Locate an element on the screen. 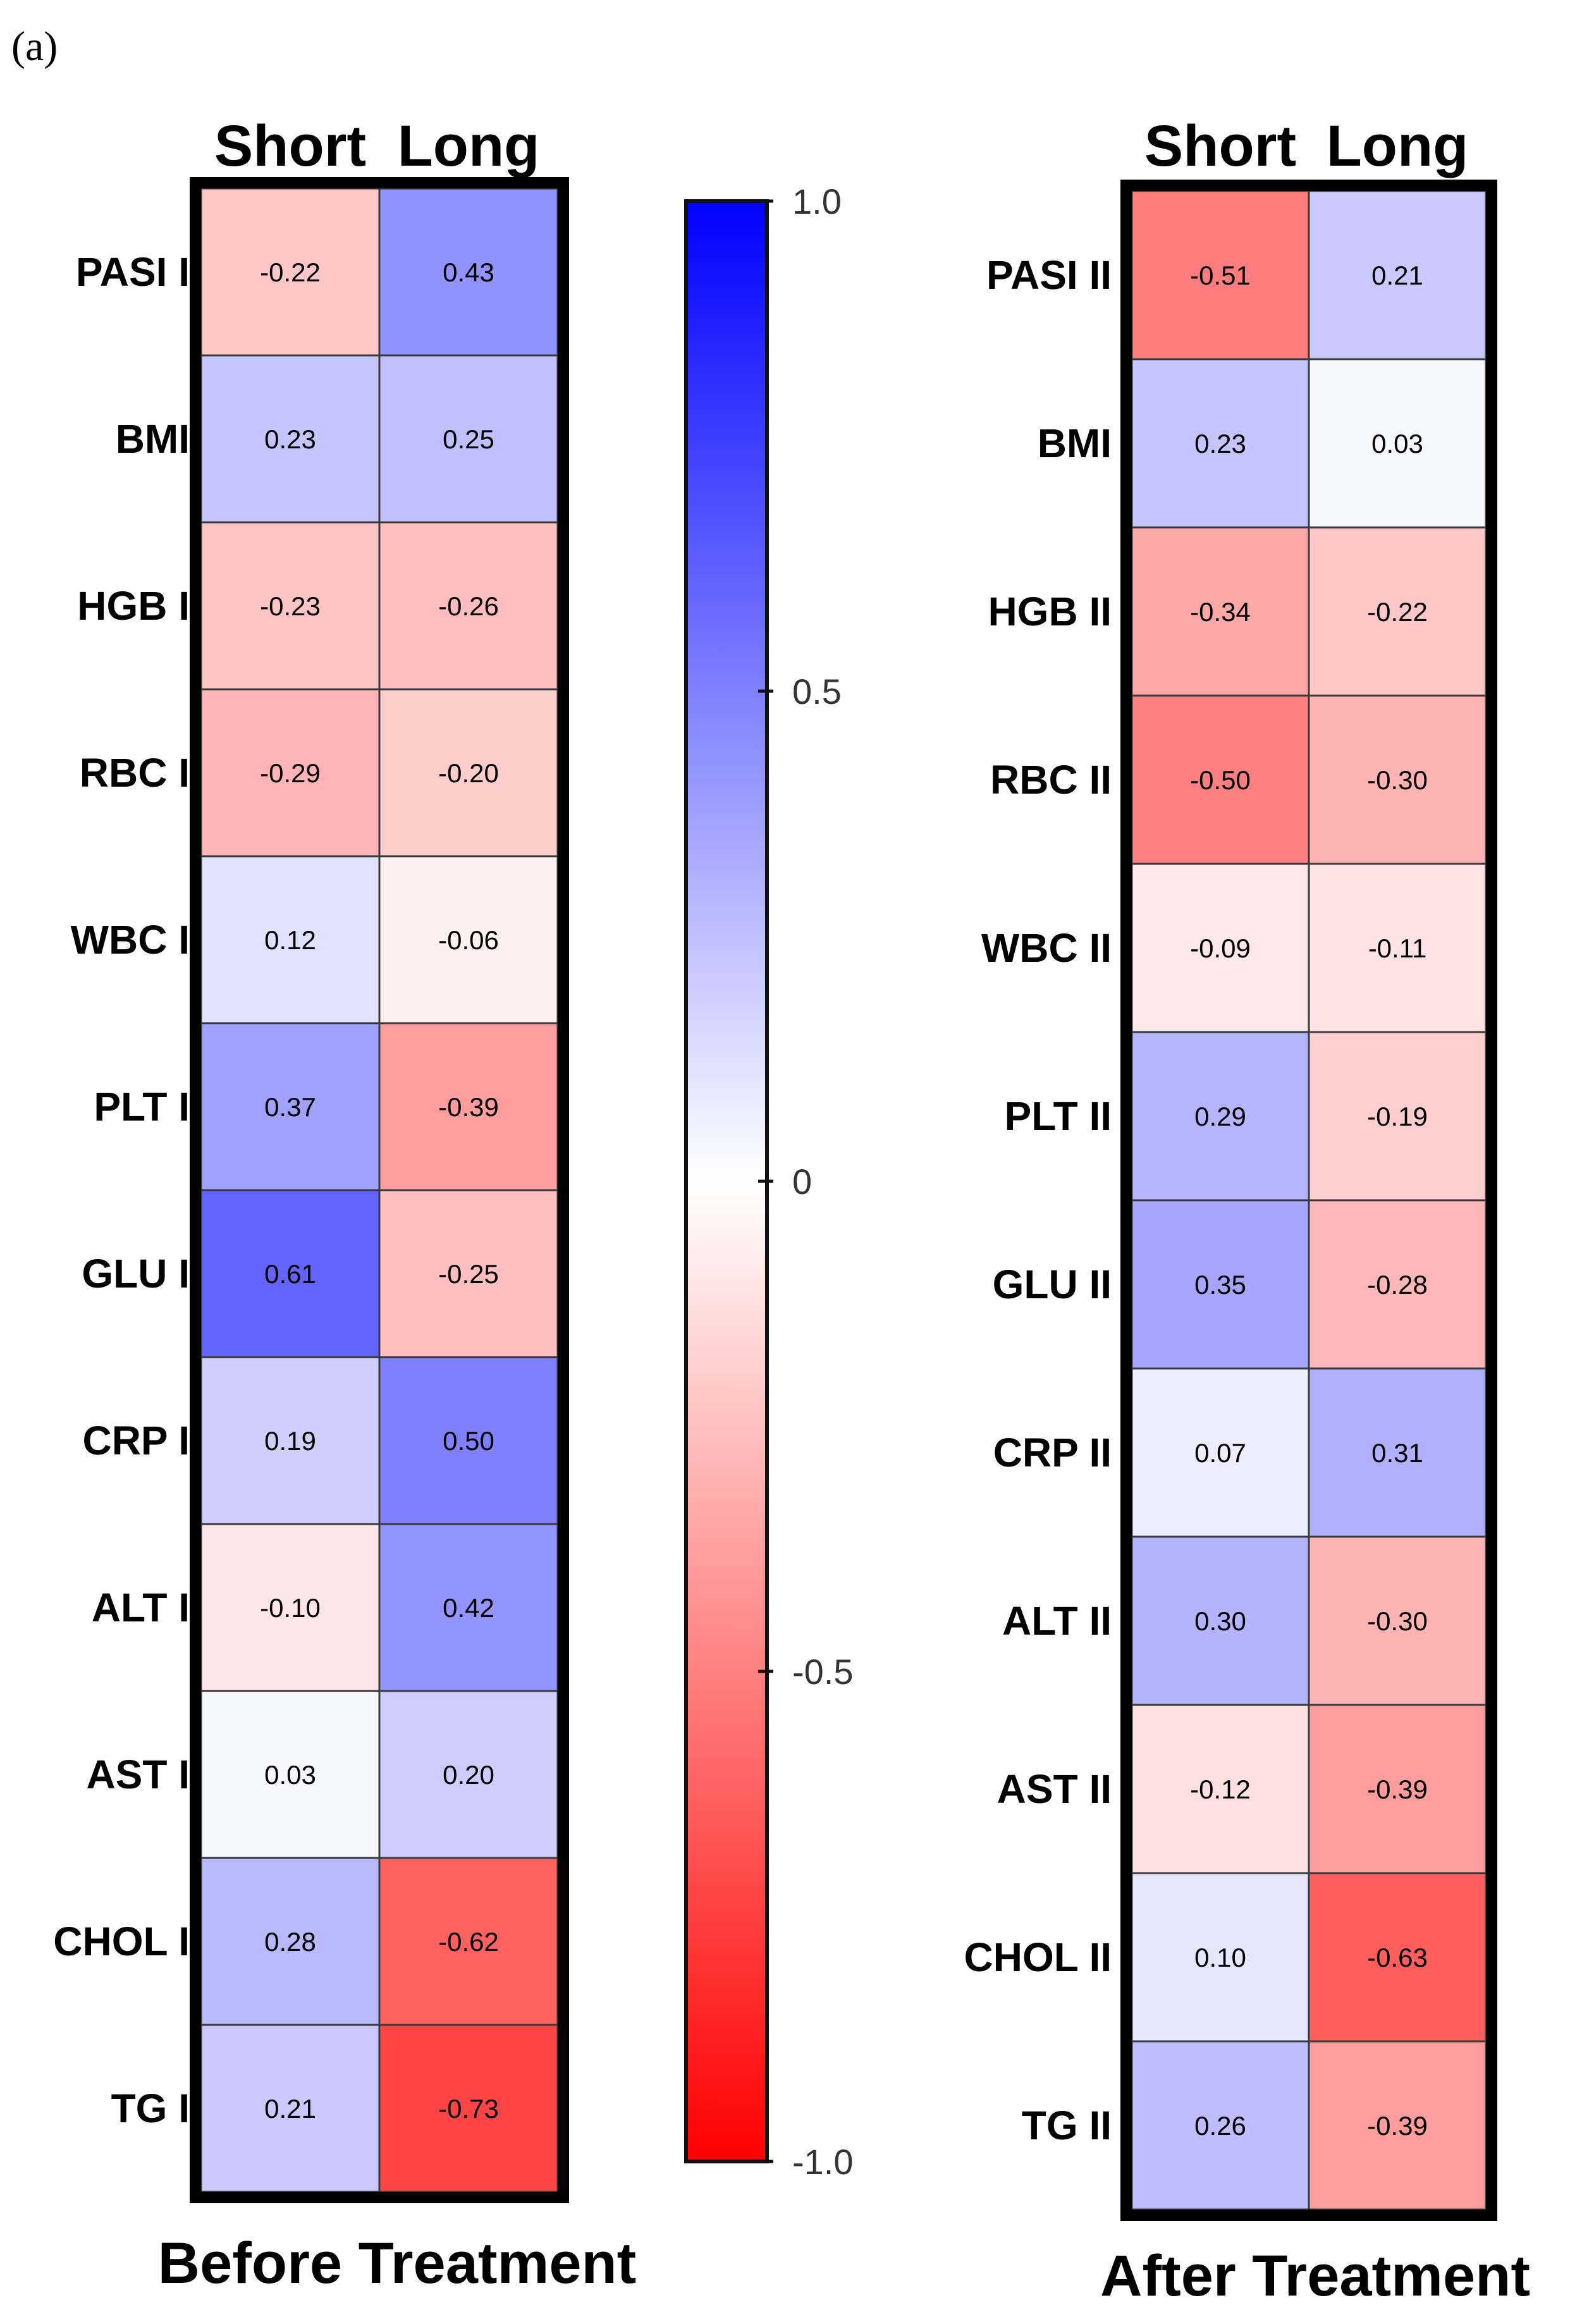 The width and height of the screenshot is (1570, 2324). cell-value-label: 0.12 is located at coordinates (290, 940).